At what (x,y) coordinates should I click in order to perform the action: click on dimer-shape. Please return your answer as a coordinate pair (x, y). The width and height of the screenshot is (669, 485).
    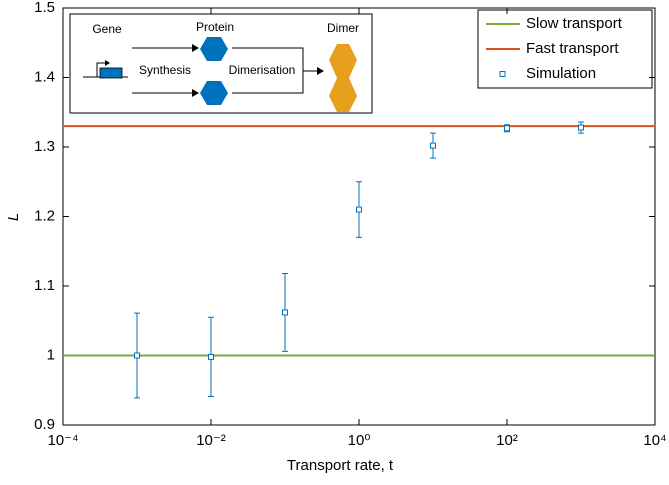
    Looking at the image, I should click on (343, 78).